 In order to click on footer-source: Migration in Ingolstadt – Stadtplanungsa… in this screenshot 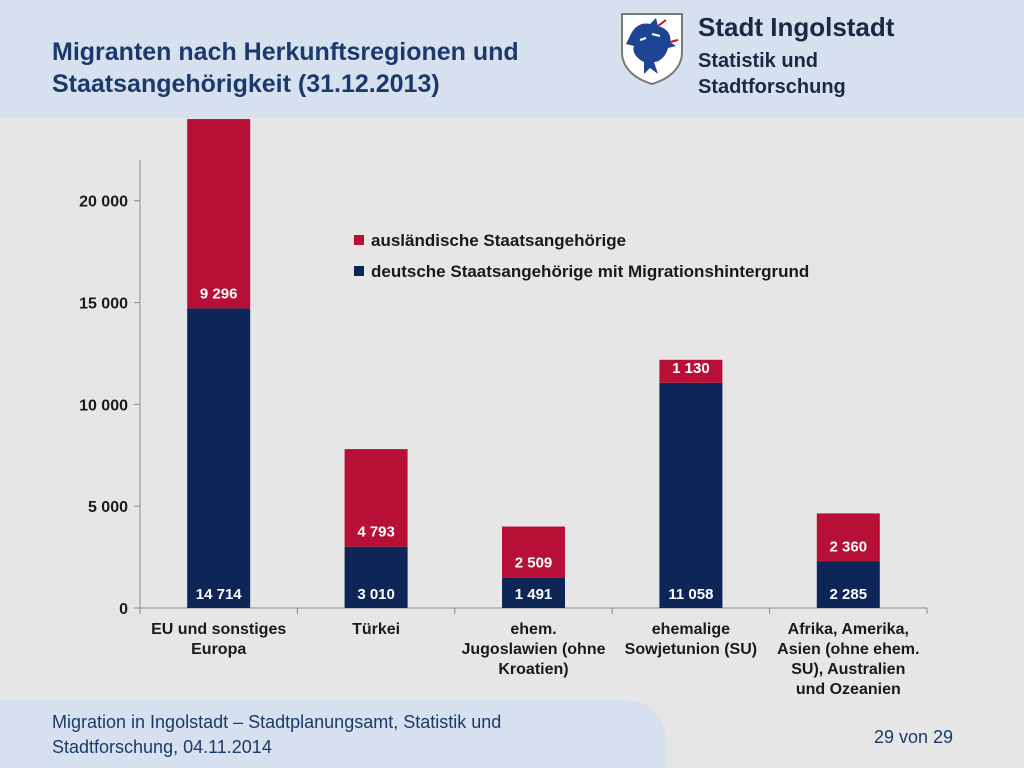, I will do `click(352, 735)`.